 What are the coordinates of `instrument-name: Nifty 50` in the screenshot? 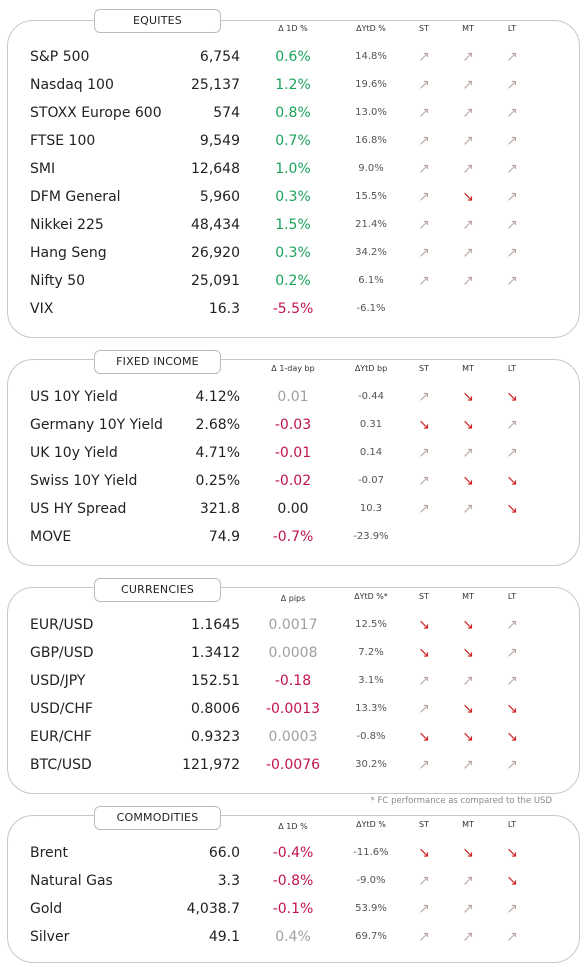 It's located at (58, 281).